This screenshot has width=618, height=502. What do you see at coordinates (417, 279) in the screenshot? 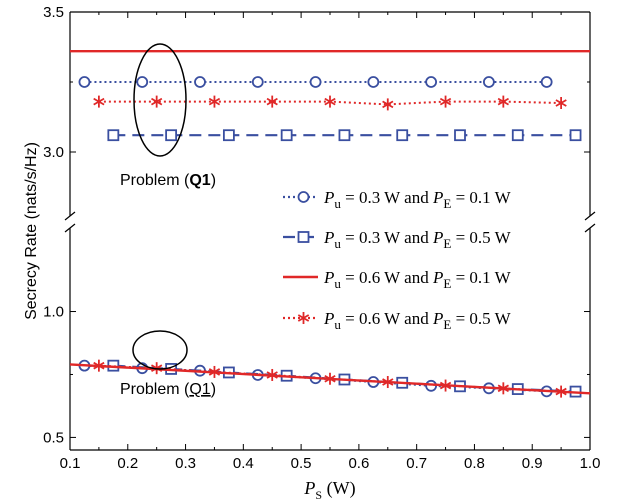
I see `legend-entry-3: Pu = 0.6 W and PE = 0.1 W` at bounding box center [417, 279].